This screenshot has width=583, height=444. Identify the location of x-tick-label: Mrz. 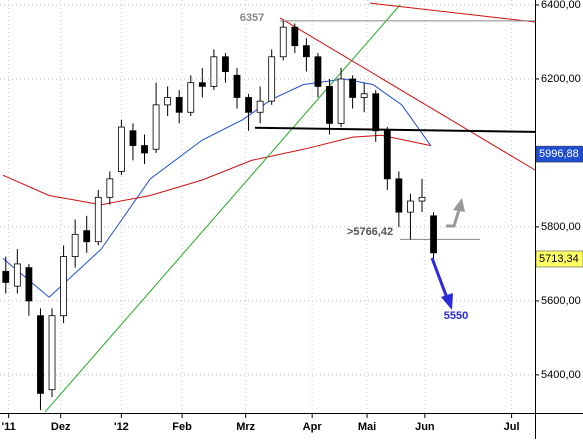
(245, 427).